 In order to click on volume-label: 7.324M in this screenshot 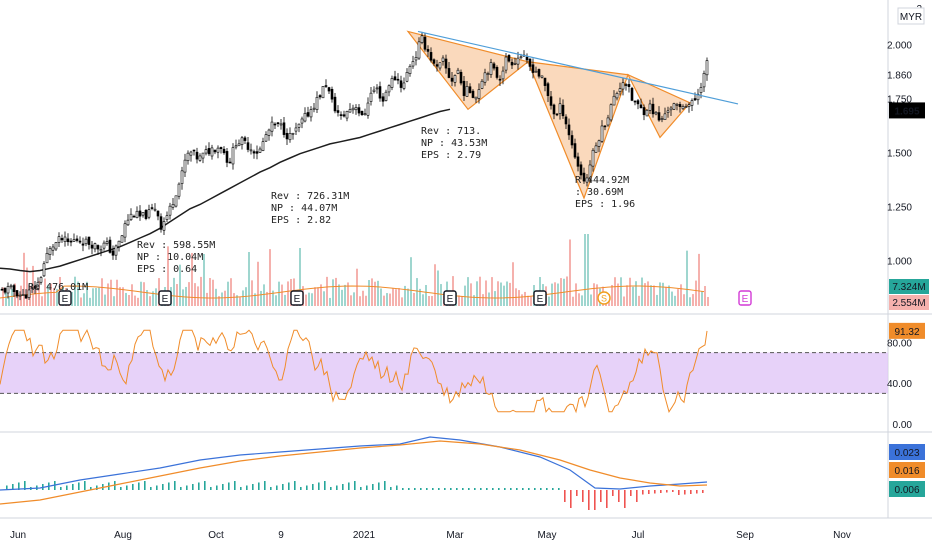, I will do `click(908, 287)`.